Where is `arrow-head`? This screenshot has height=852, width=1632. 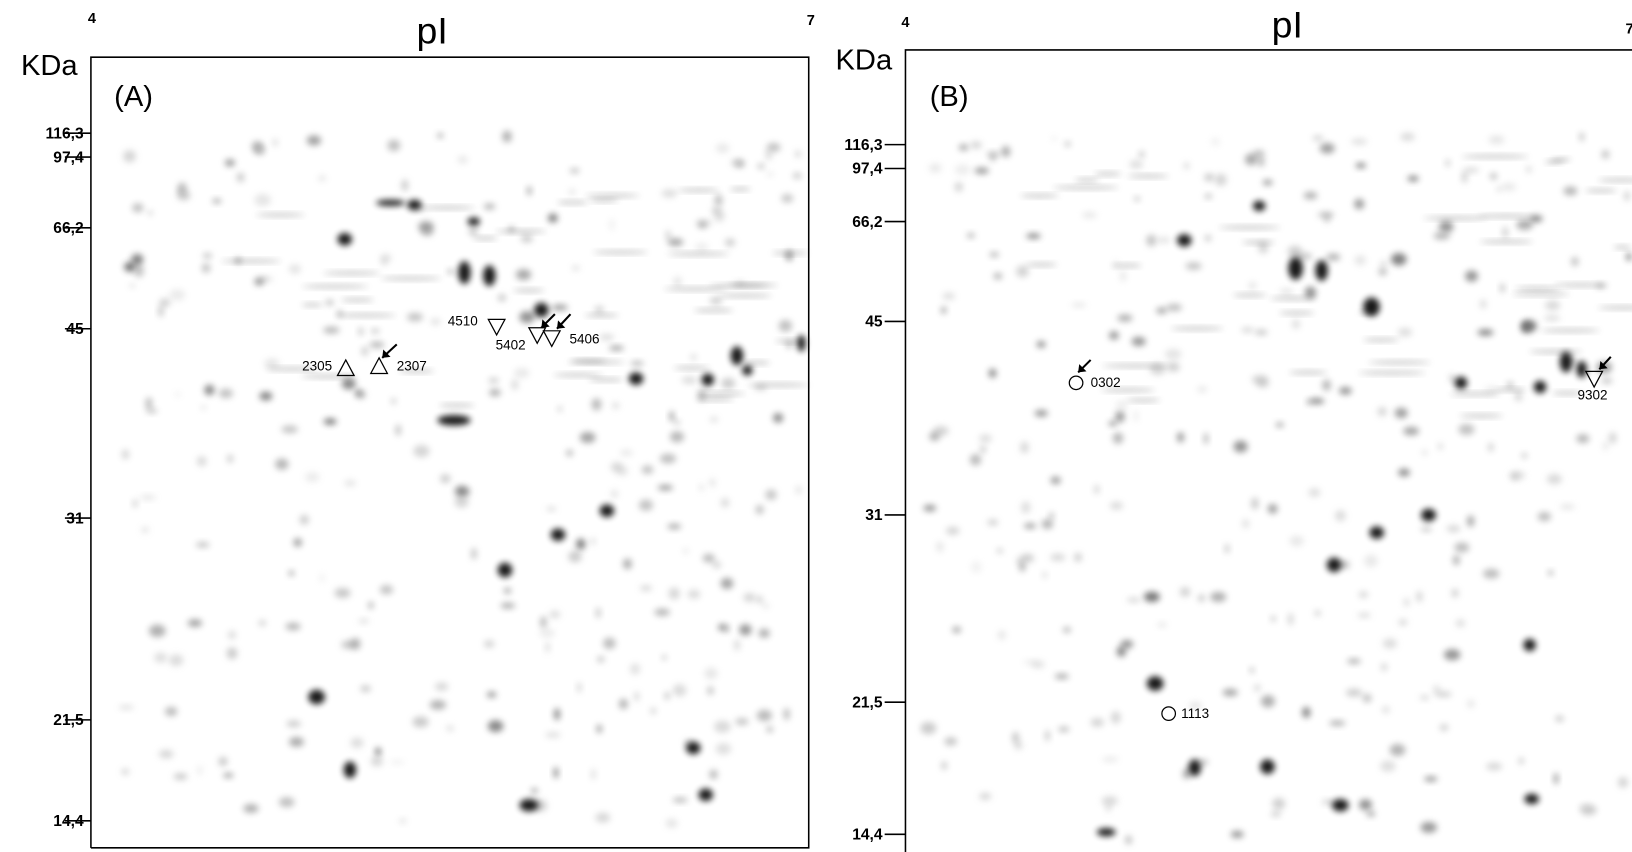
arrow-head is located at coordinates (1082, 368).